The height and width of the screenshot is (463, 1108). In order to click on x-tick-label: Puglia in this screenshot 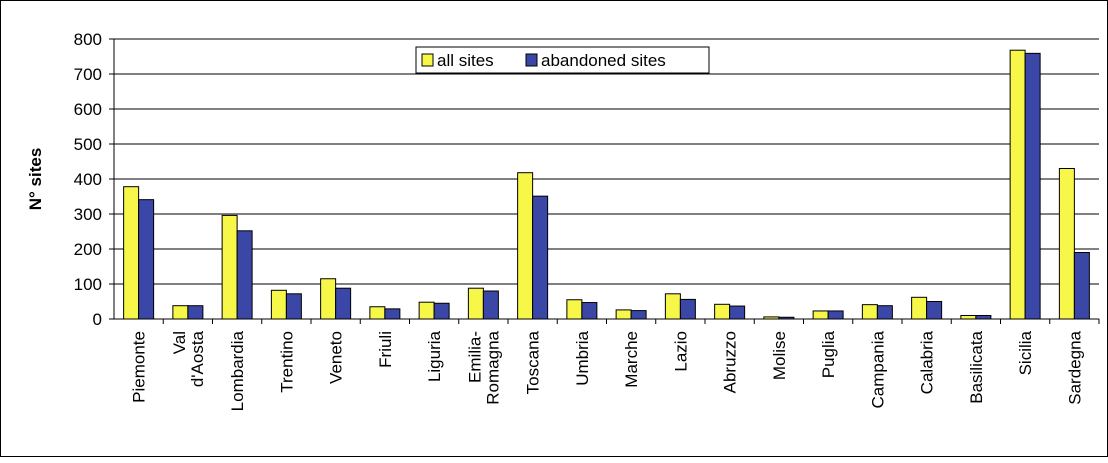, I will do `click(828, 354)`.